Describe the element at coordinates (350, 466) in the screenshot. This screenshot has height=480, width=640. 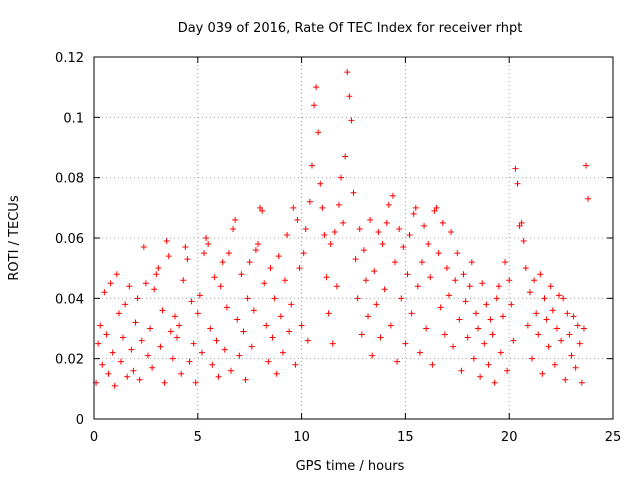
I see `x-axis-label: GPS time / hours` at that location.